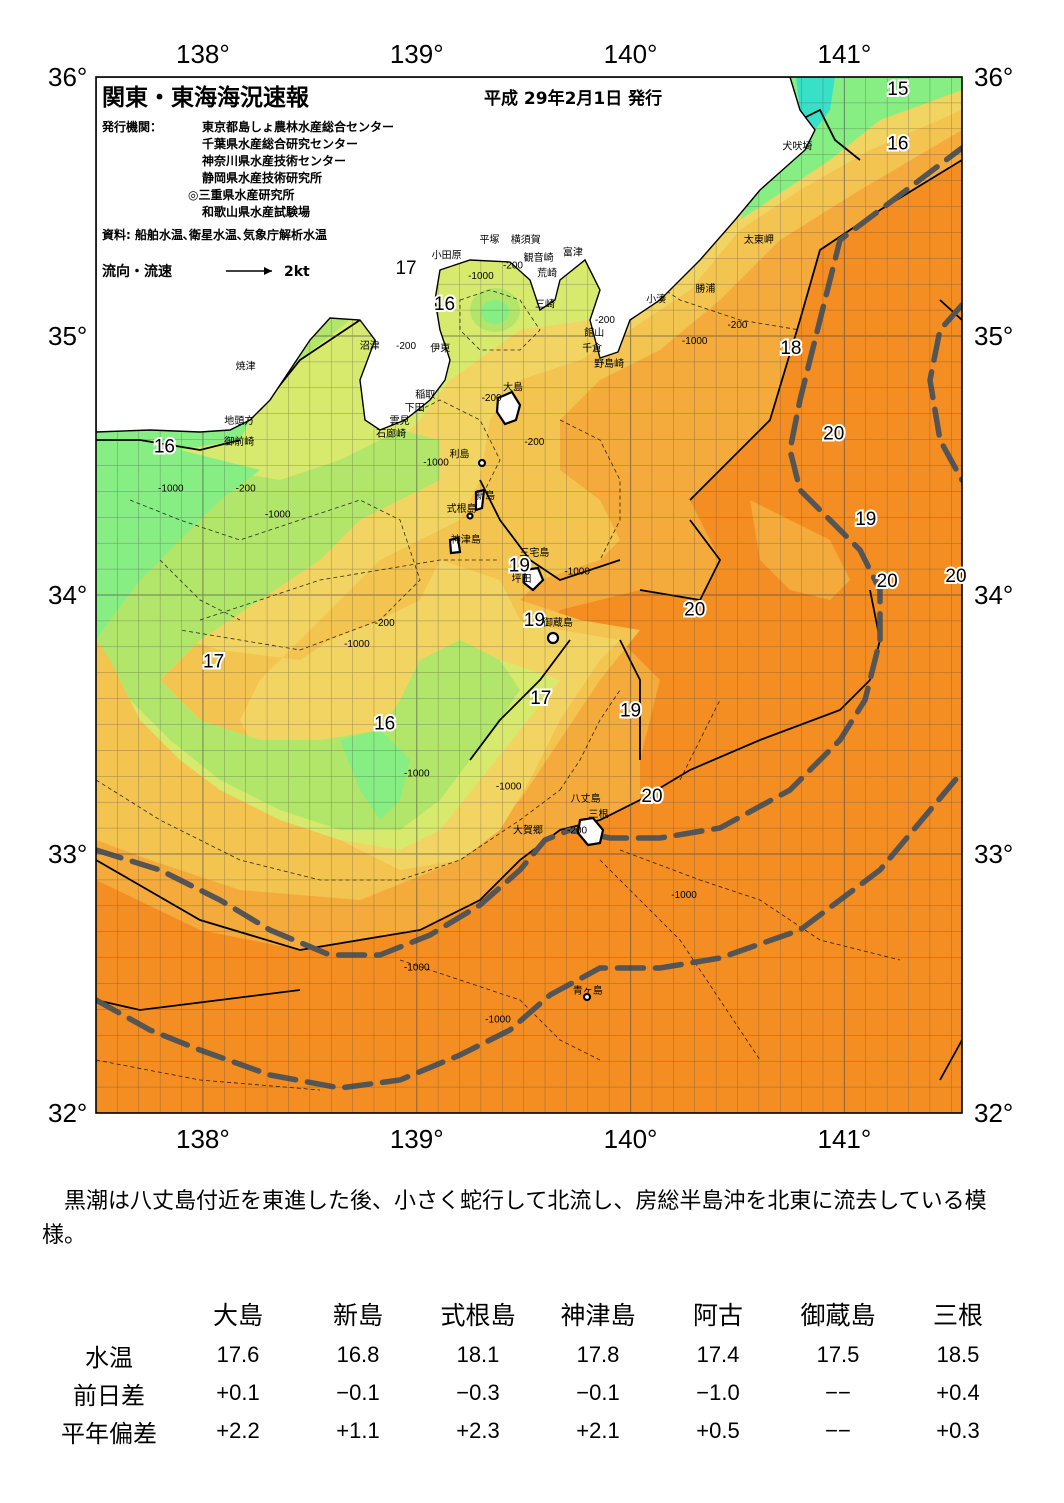 This screenshot has height=1503, width=1064. I want to click on table-cell: +0.5, so click(718, 1430).